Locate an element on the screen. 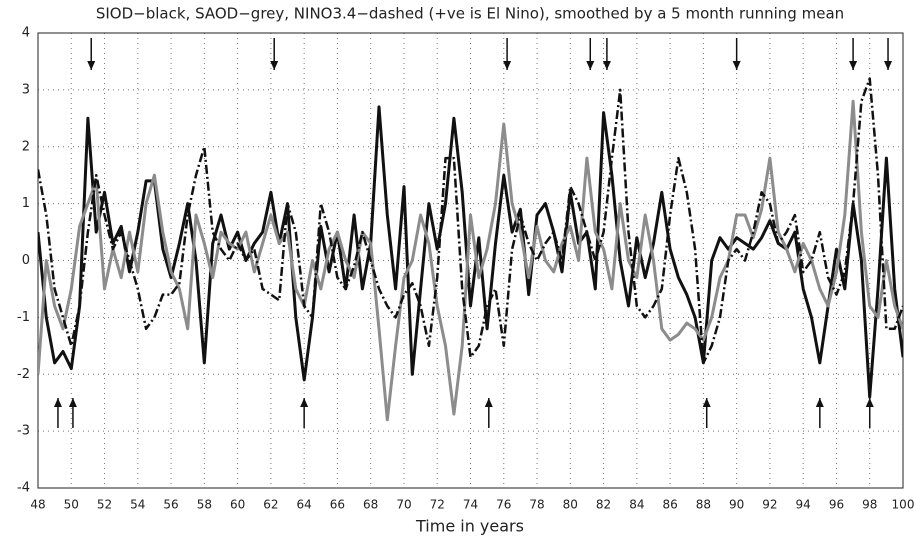 The image size is (914, 542). x-tick-label: 78 is located at coordinates (536, 505).